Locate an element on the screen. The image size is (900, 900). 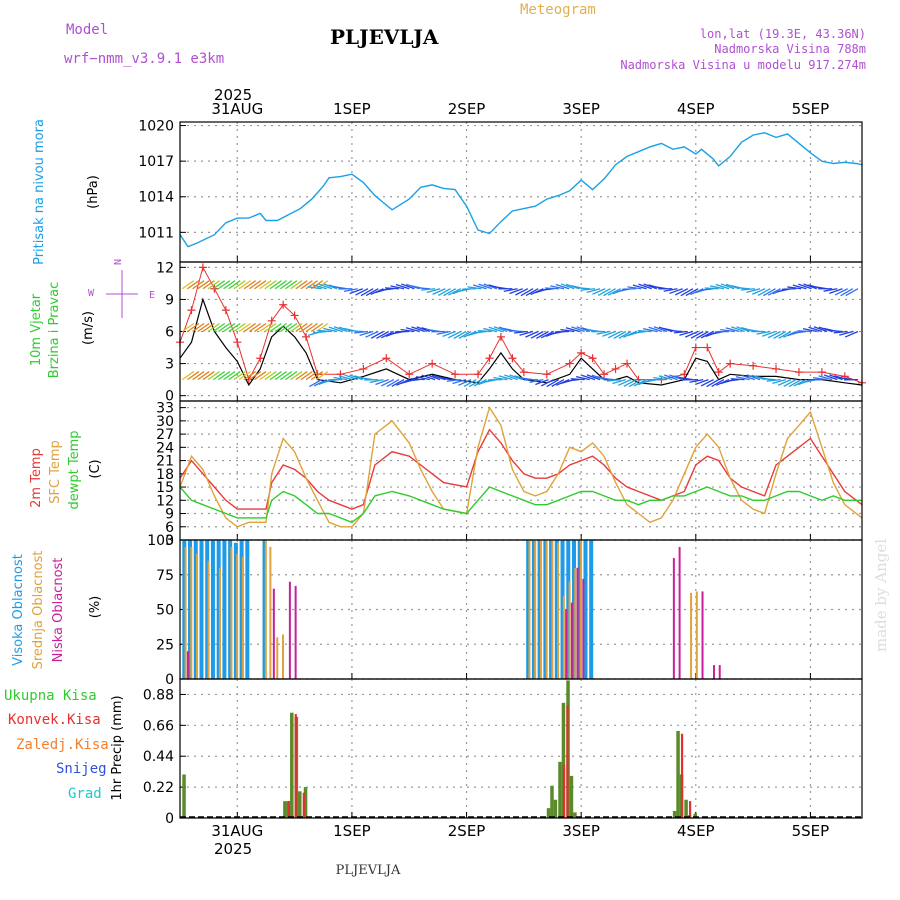
cloud-label-low: Niska Oblacnost is located at coordinates (58, 610).